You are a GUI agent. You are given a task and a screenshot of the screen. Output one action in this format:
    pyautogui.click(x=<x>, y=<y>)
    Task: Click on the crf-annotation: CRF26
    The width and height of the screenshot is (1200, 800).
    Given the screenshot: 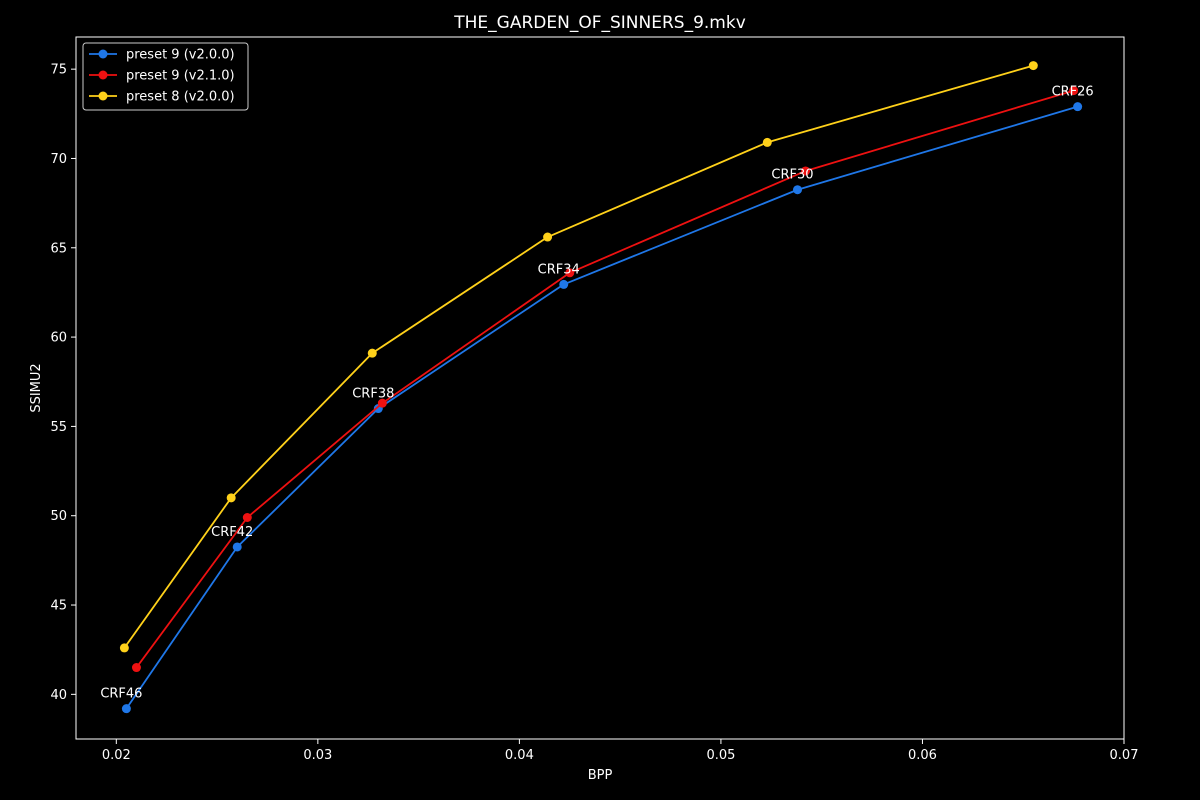 What is the action you would take?
    pyautogui.click(x=1073, y=92)
    